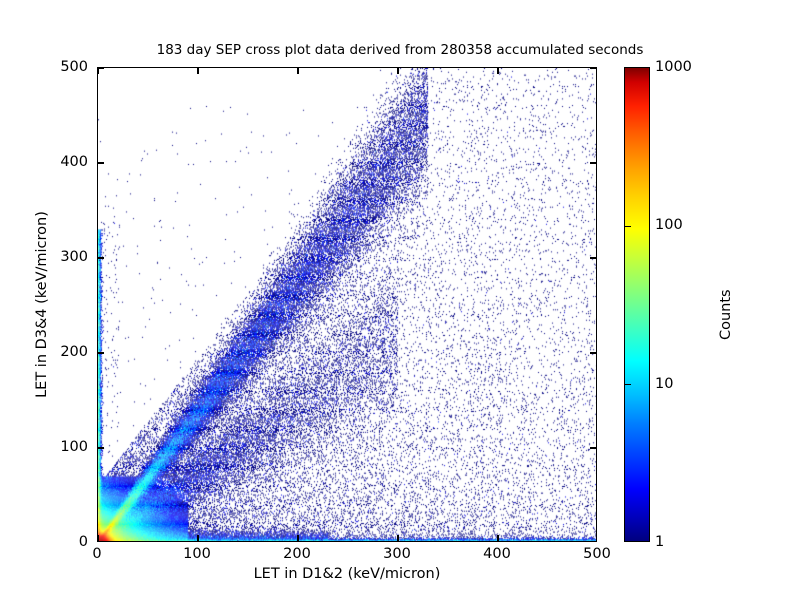 The height and width of the screenshot is (600, 800). What do you see at coordinates (197, 554) in the screenshot?
I see `x-tick-label-100: 100` at bounding box center [197, 554].